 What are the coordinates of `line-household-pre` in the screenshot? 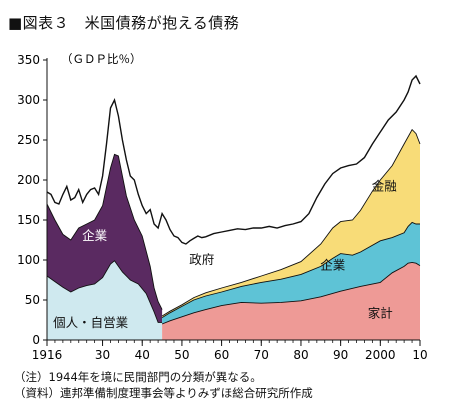 It's located at (104, 291).